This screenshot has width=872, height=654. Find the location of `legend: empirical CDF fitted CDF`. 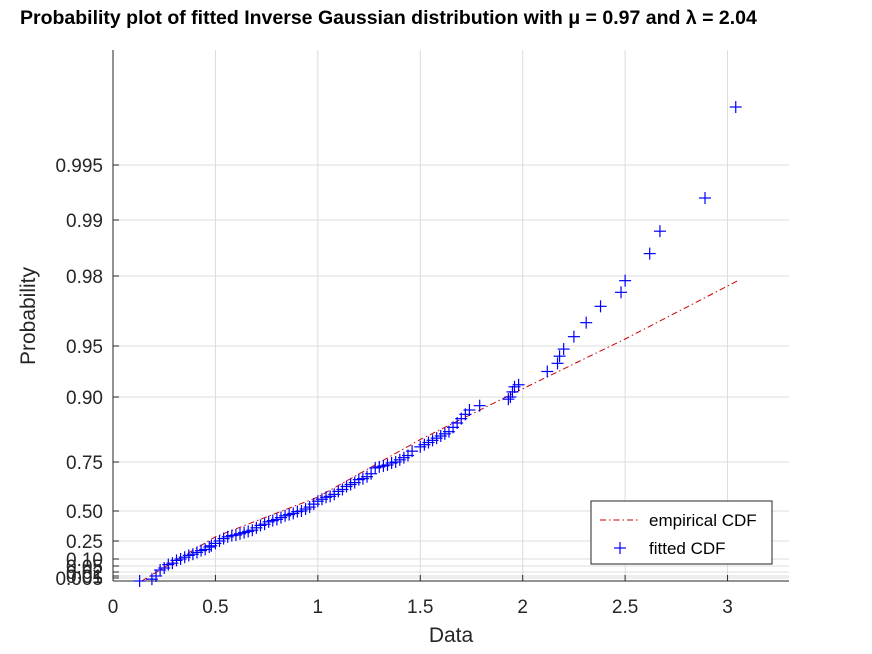

legend: empirical CDF fitted CDF is located at coordinates (681, 532).